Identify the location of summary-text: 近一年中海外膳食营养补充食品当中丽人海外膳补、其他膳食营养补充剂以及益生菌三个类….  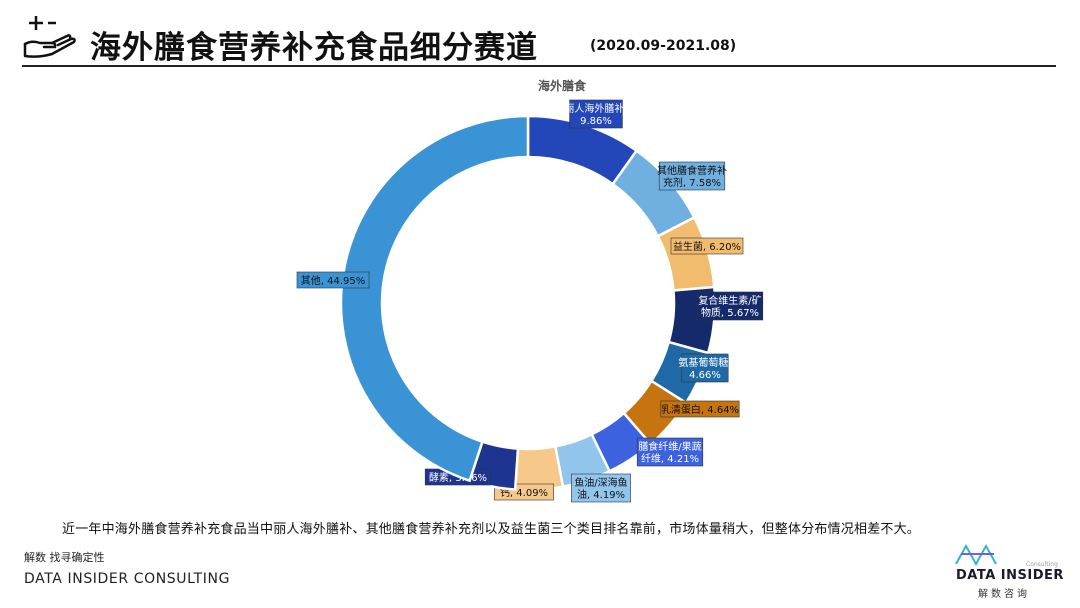
(491, 529).